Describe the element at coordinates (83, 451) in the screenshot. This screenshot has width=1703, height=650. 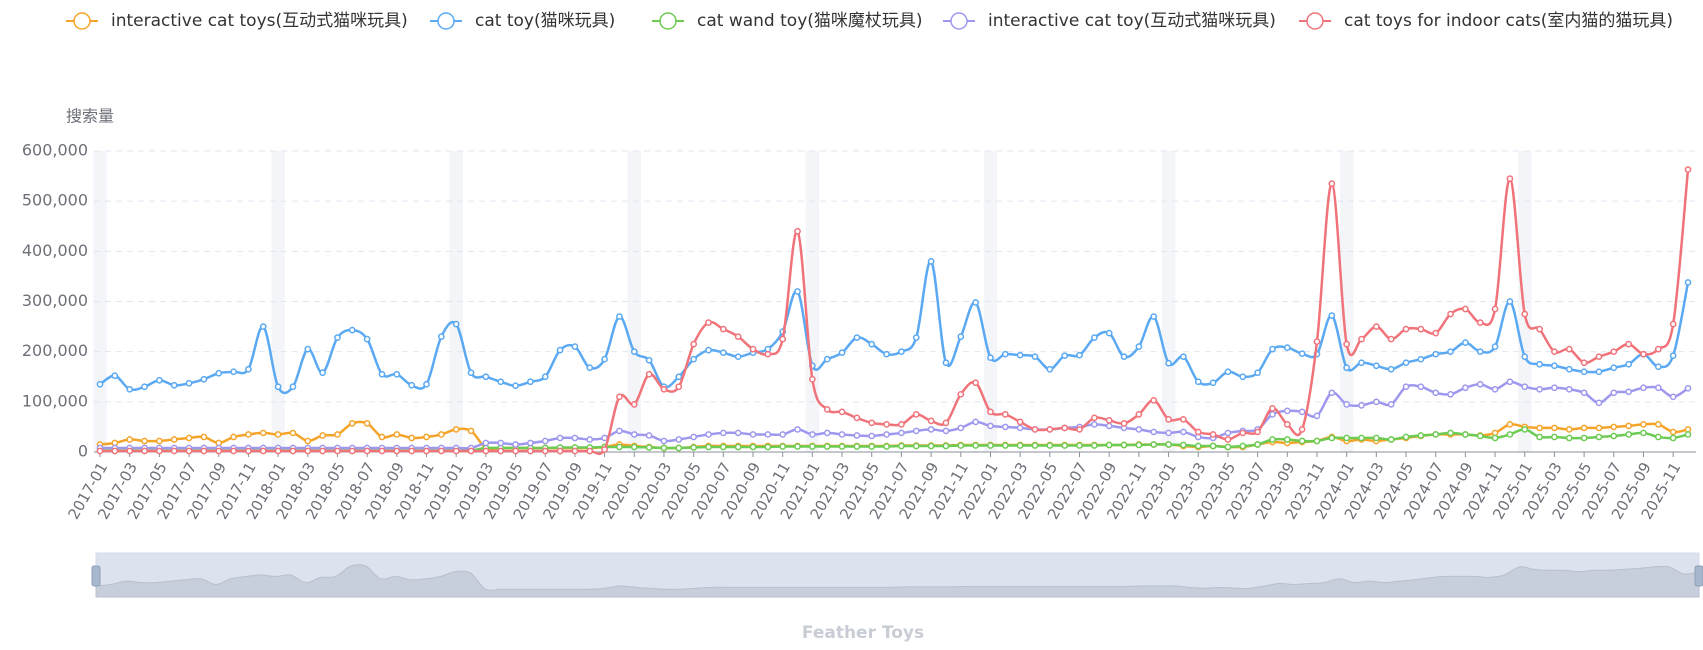
I see `y-tick-label: 0` at that location.